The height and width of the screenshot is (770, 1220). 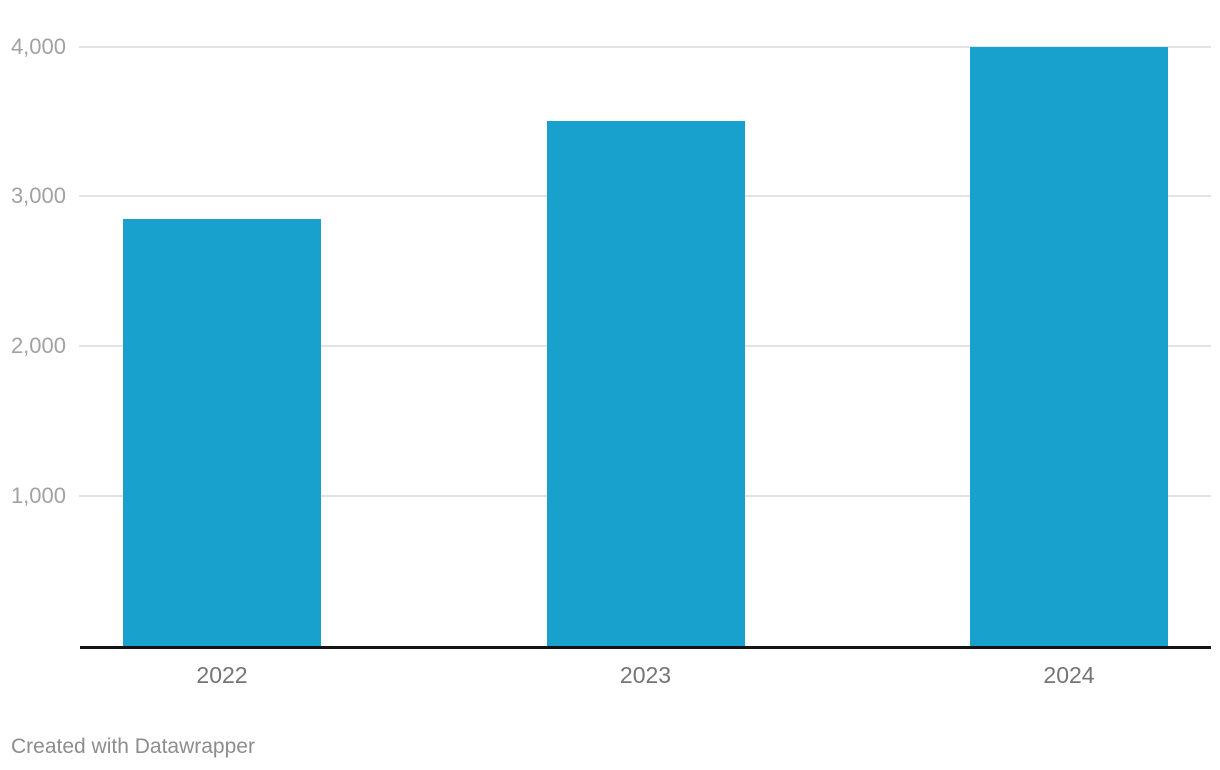 I want to click on attribution-text: Created with Datawrapper, so click(x=133, y=746).